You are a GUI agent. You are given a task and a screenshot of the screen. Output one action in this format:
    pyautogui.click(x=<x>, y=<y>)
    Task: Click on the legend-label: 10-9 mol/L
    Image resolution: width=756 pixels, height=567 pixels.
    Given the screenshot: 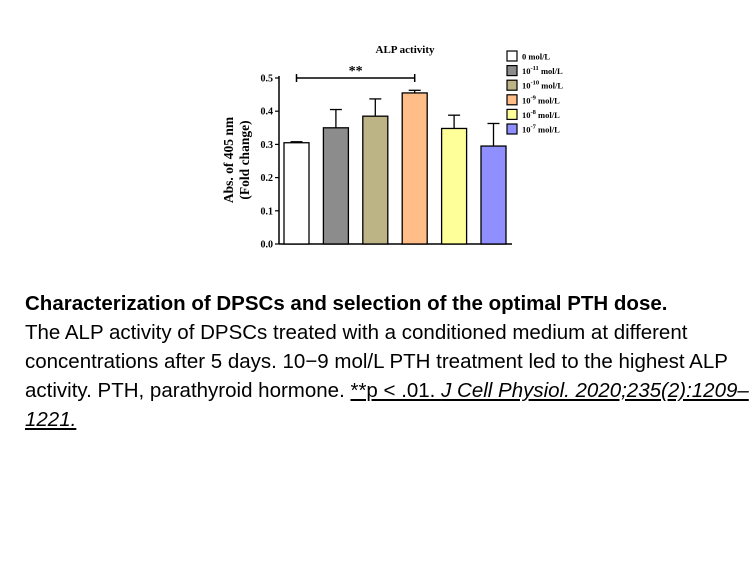 What is the action you would take?
    pyautogui.click(x=541, y=99)
    